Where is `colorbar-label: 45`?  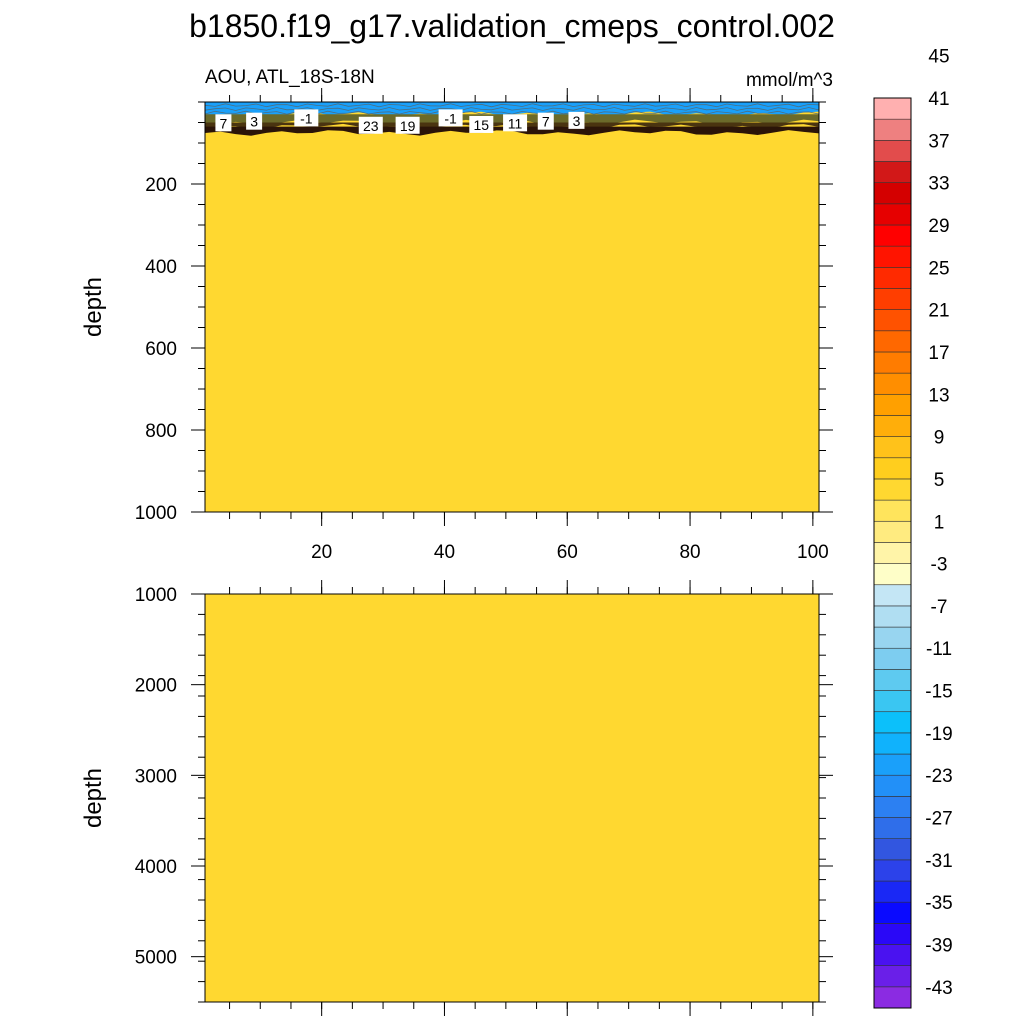 colorbar-label: 45 is located at coordinates (938, 57).